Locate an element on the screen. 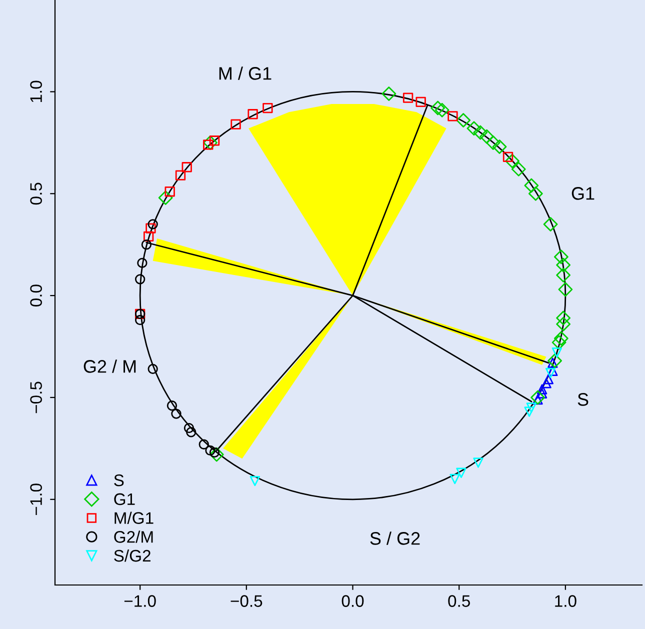 This screenshot has height=629, width=645. legend-label: G2/M is located at coordinates (133, 536).